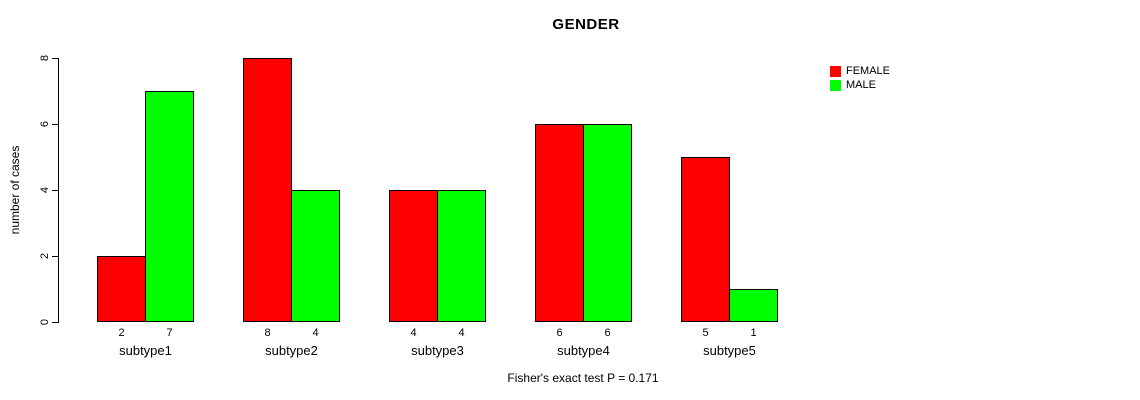 The width and height of the screenshot is (1140, 400). What do you see at coordinates (559, 333) in the screenshot?
I see `bar-value-female-subtype4: 6` at bounding box center [559, 333].